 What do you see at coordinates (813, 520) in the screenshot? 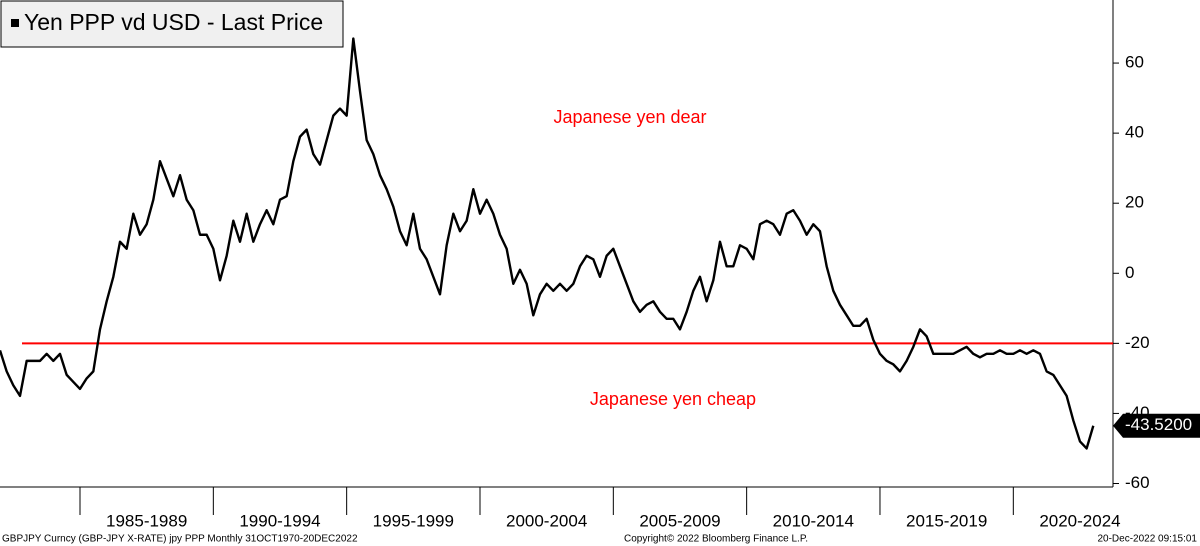
I see `x-tick-label: 2010-2014` at bounding box center [813, 520].